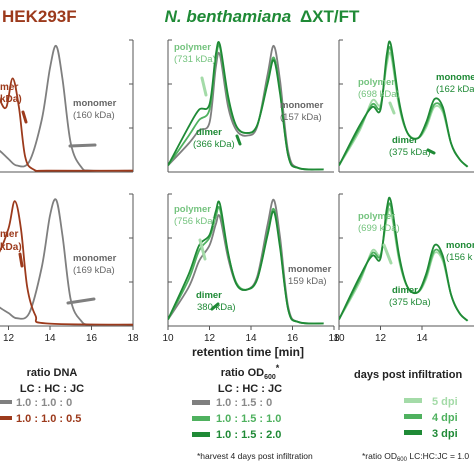  I want to click on legend-dpi-item-2: 3 dpi, so click(445, 434).